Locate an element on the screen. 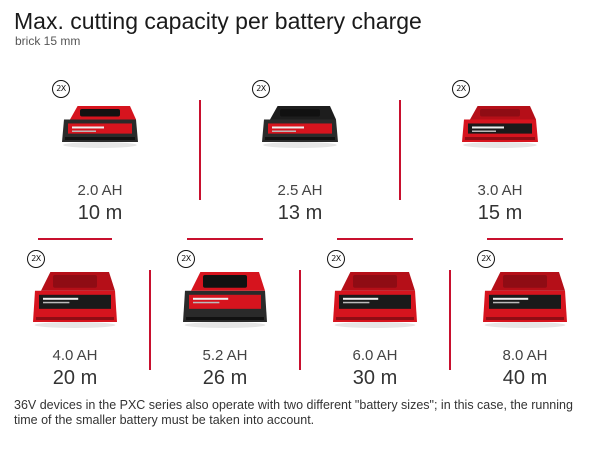 The height and width of the screenshot is (450, 600). battery-capacity-label: 8.0 AH is located at coordinates (525, 355).